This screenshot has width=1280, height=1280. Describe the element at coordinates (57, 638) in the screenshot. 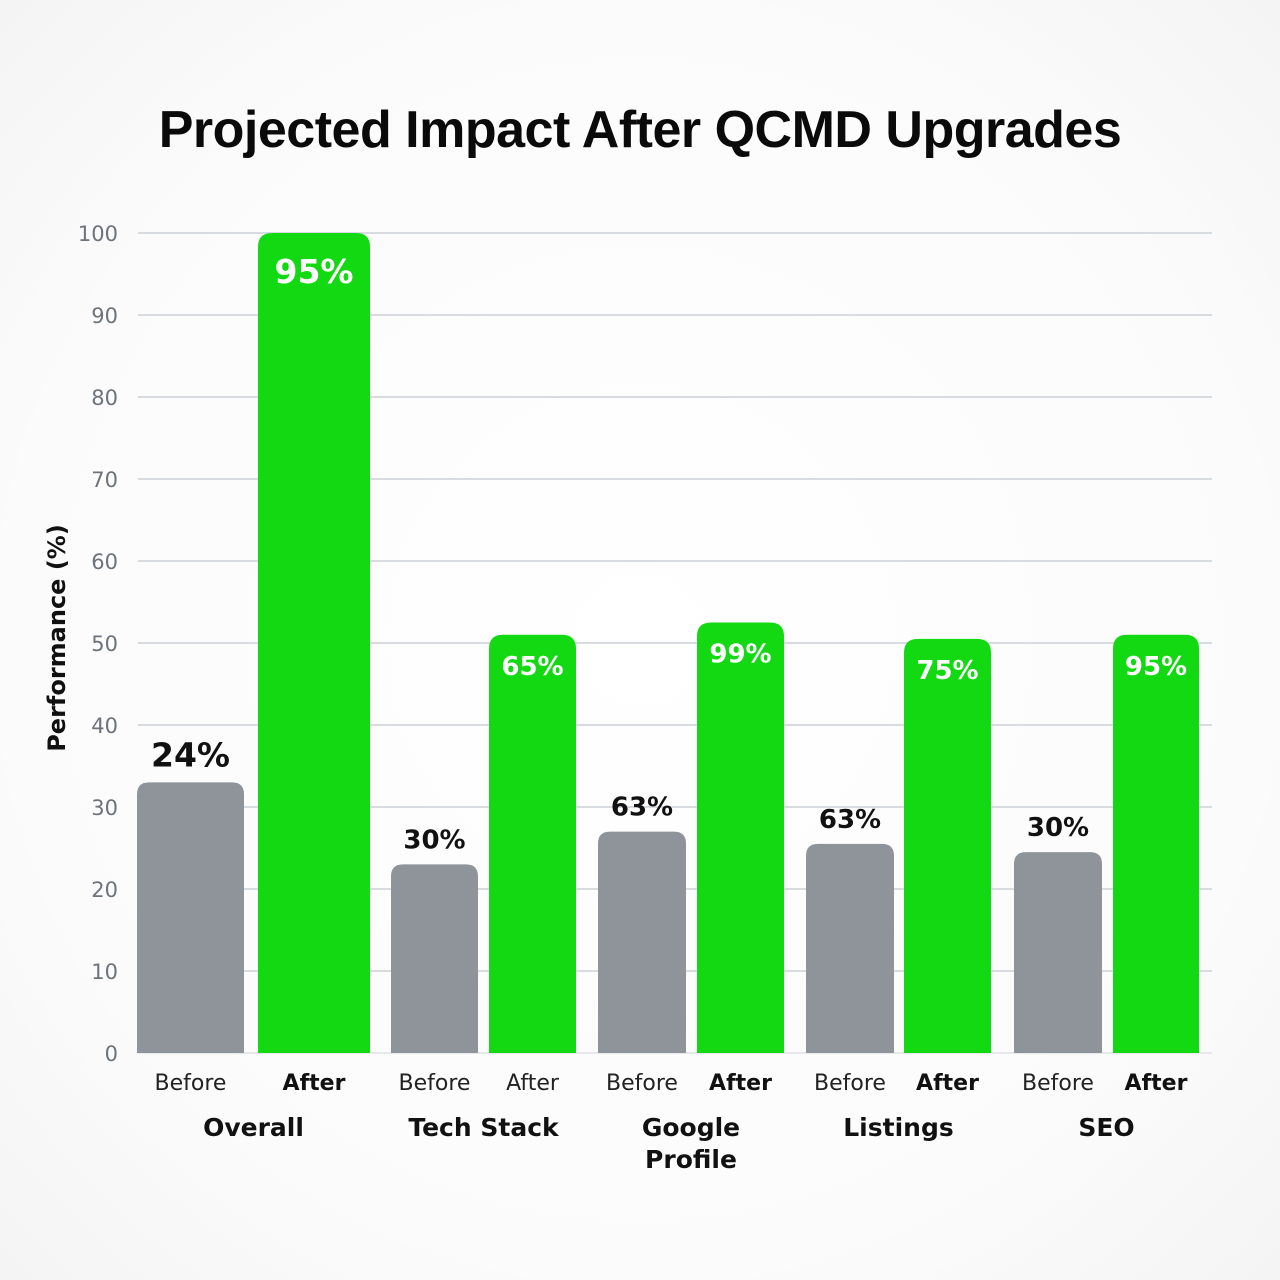

I see `y-axis-label: Performance (%)` at that location.